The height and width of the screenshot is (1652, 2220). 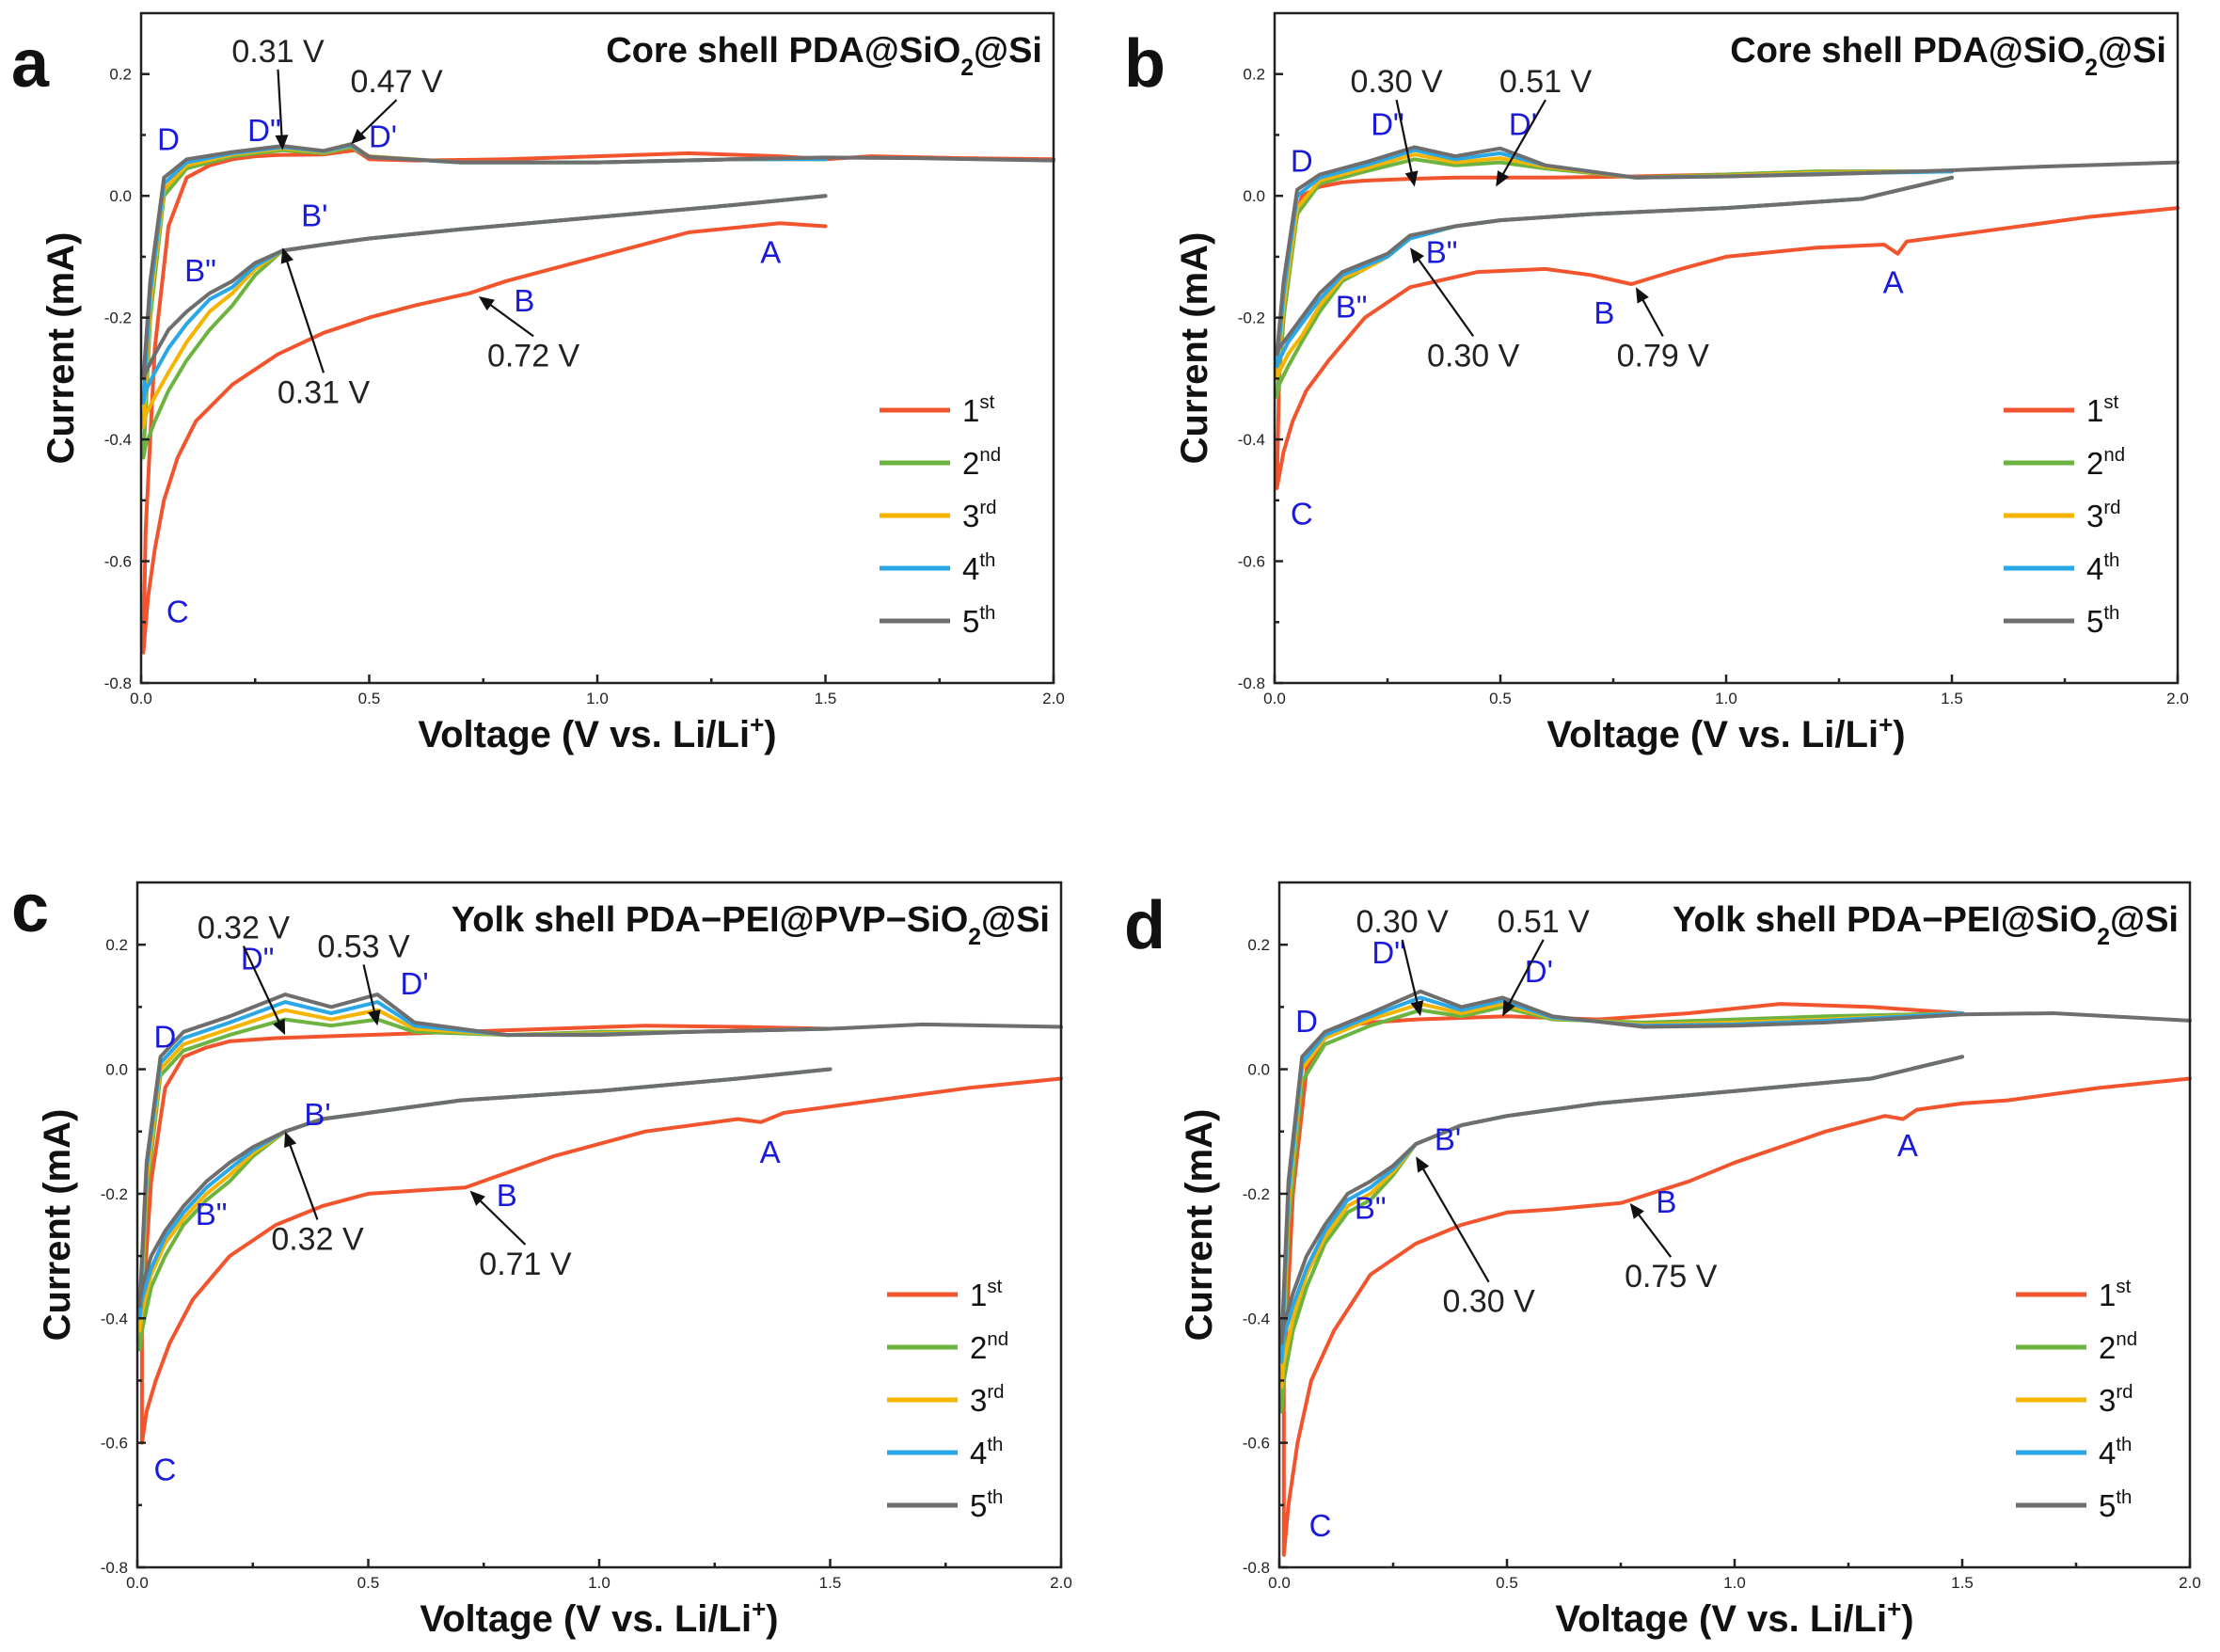 What do you see at coordinates (396, 82) in the screenshot?
I see `voltage-annotation: 0.47 V` at bounding box center [396, 82].